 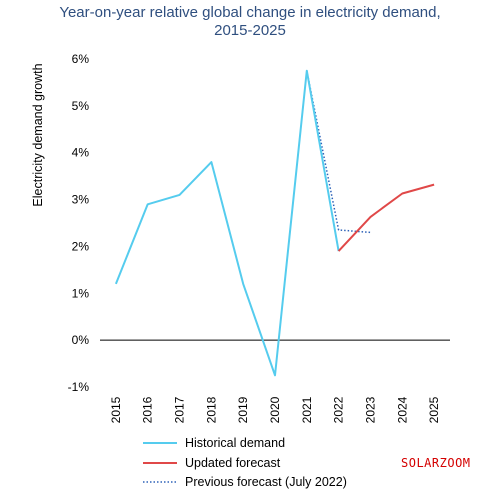 What do you see at coordinates (243, 409) in the screenshot?
I see `x-tick-label: 2019` at bounding box center [243, 409].